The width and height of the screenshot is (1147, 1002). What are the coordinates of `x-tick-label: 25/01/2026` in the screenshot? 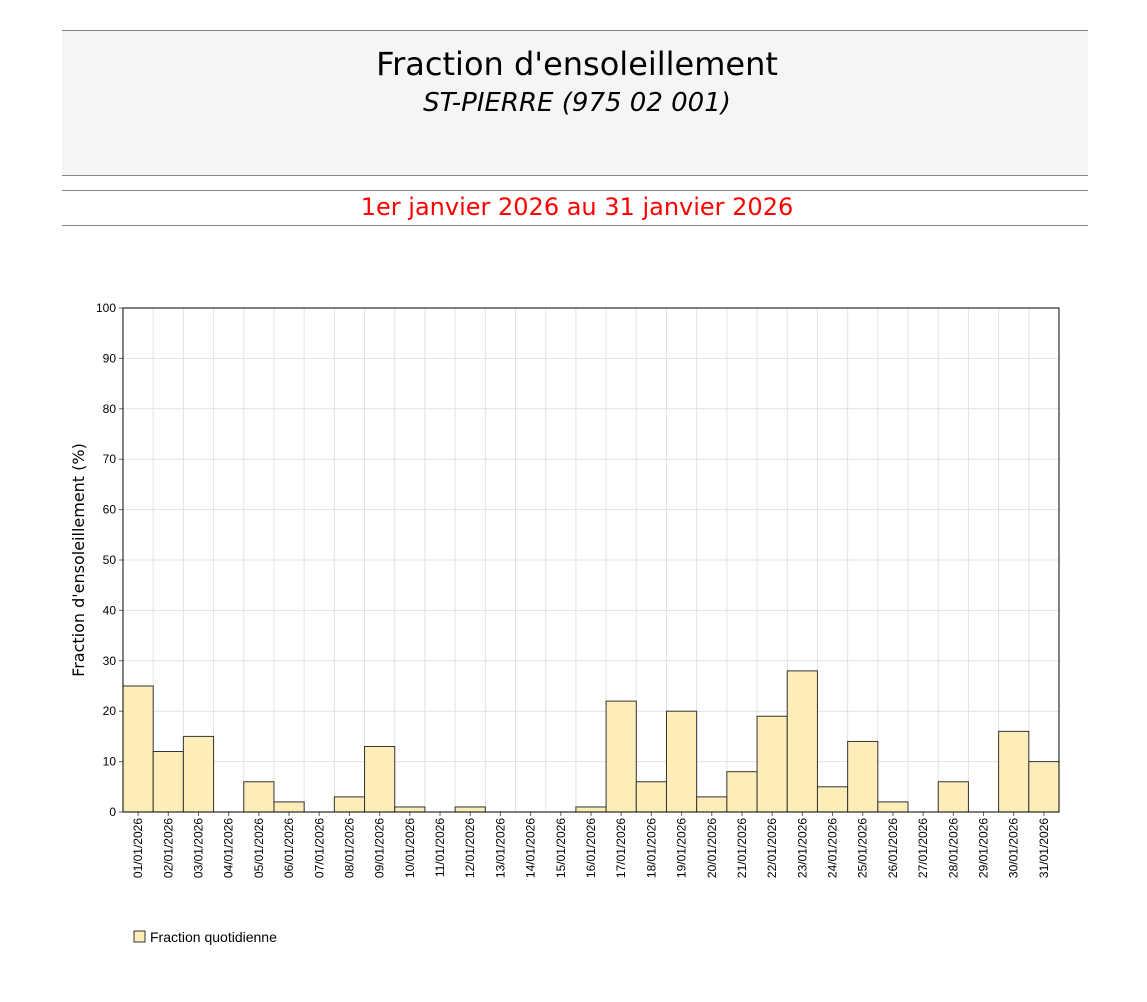 It's located at (863, 848).